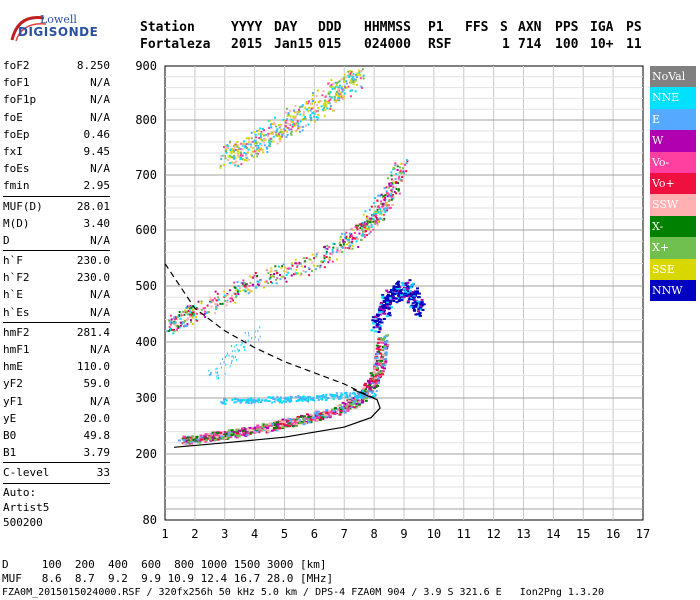 The height and width of the screenshot is (600, 700). What do you see at coordinates (93, 206) in the screenshot?
I see `param-value: 28.01` at bounding box center [93, 206].